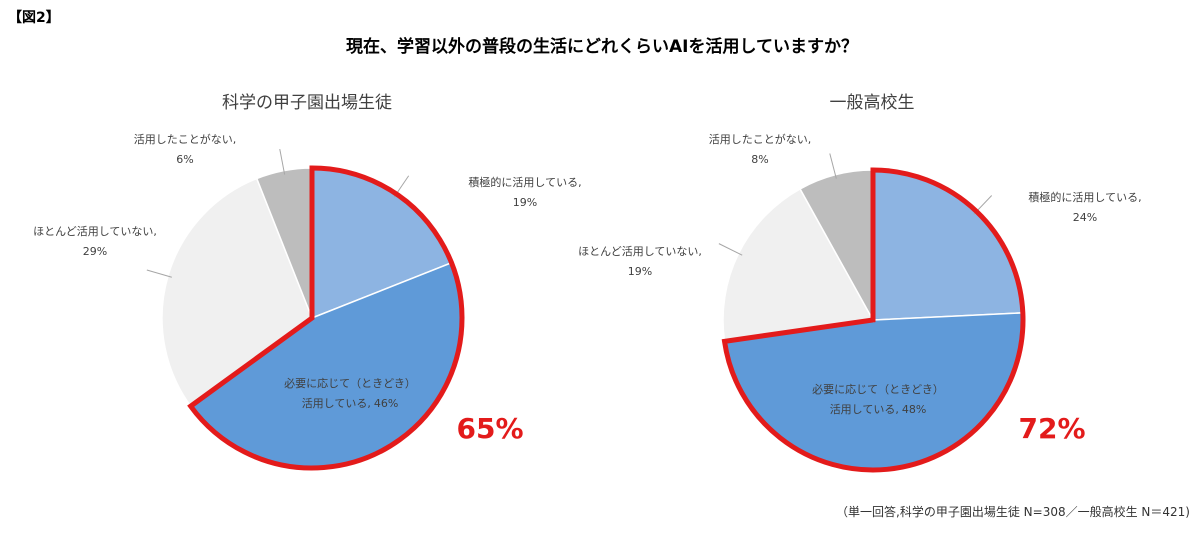 This screenshot has height=540, width=1204. Describe the element at coordinates (760, 159) in the screenshot. I see `slice-value: 8%` at that location.